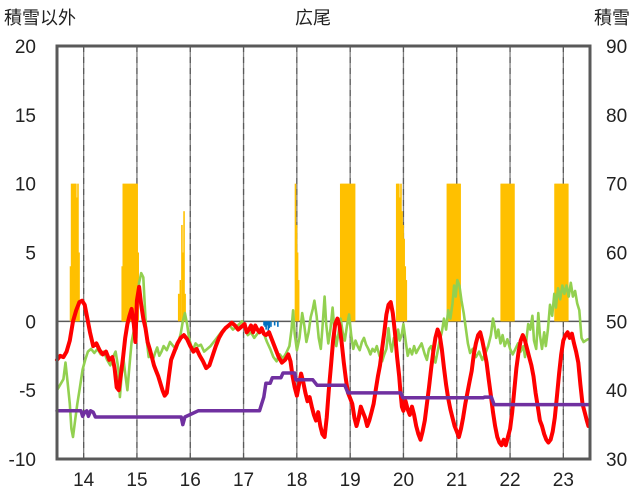 The height and width of the screenshot is (501, 636). What do you see at coordinates (40, 18) in the screenshot?
I see `left-axis-title: 積雪以外` at bounding box center [40, 18].